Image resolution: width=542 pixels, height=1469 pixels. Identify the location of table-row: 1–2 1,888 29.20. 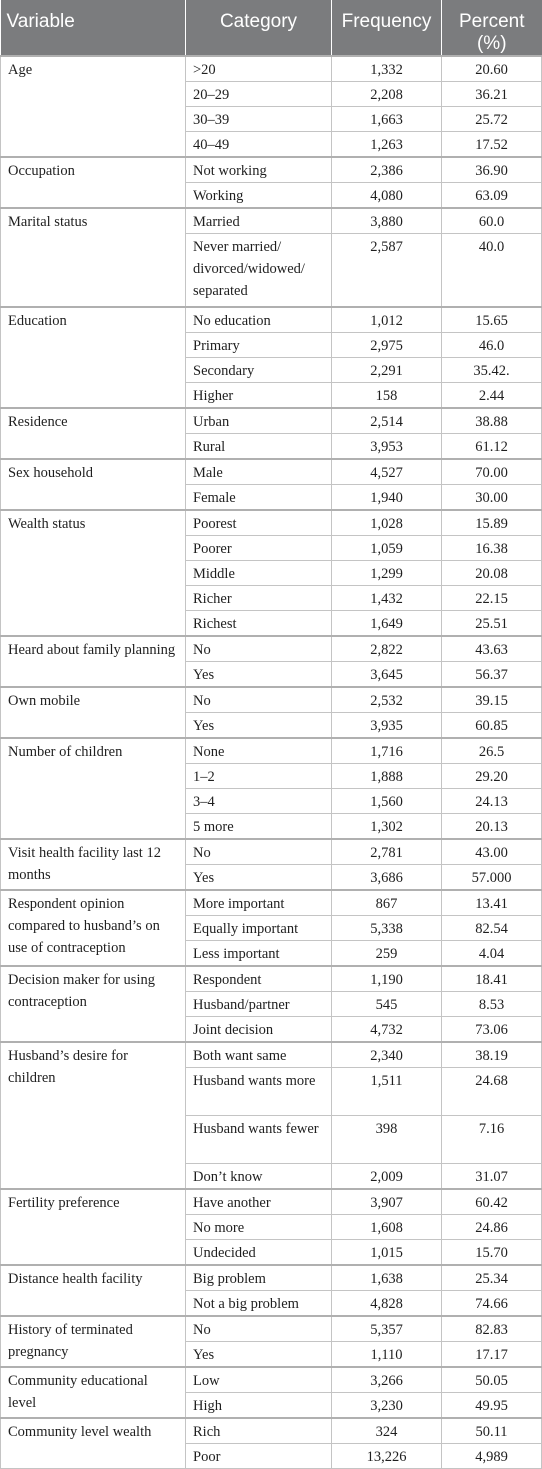
(271, 775).